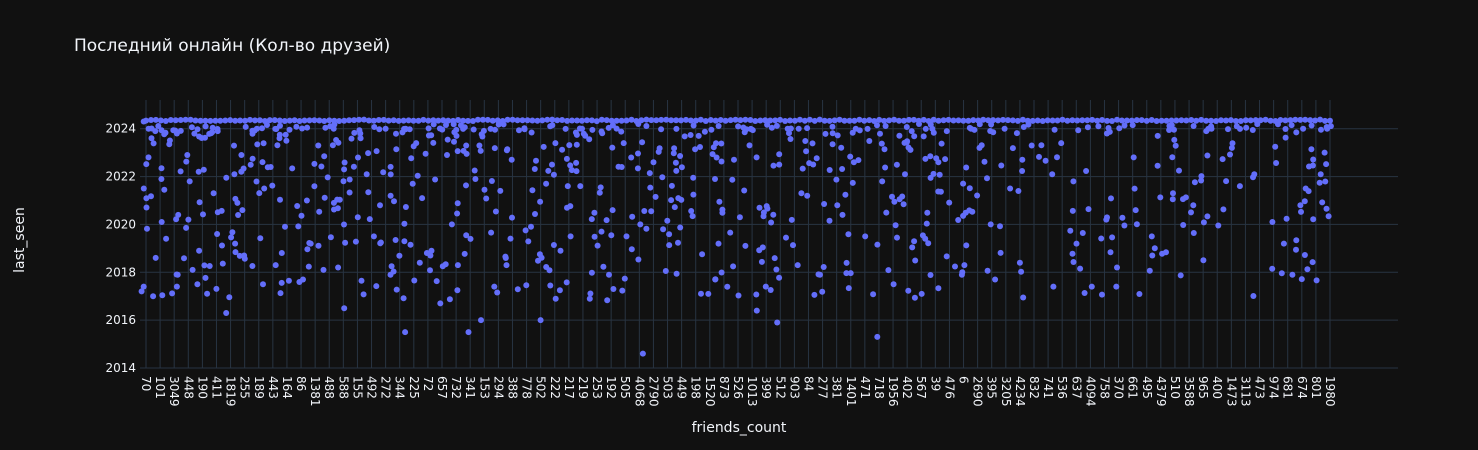 The height and width of the screenshot is (450, 1478). Describe the element at coordinates (1090, 391) in the screenshot. I see `x-tick-label: 4094` at that location.